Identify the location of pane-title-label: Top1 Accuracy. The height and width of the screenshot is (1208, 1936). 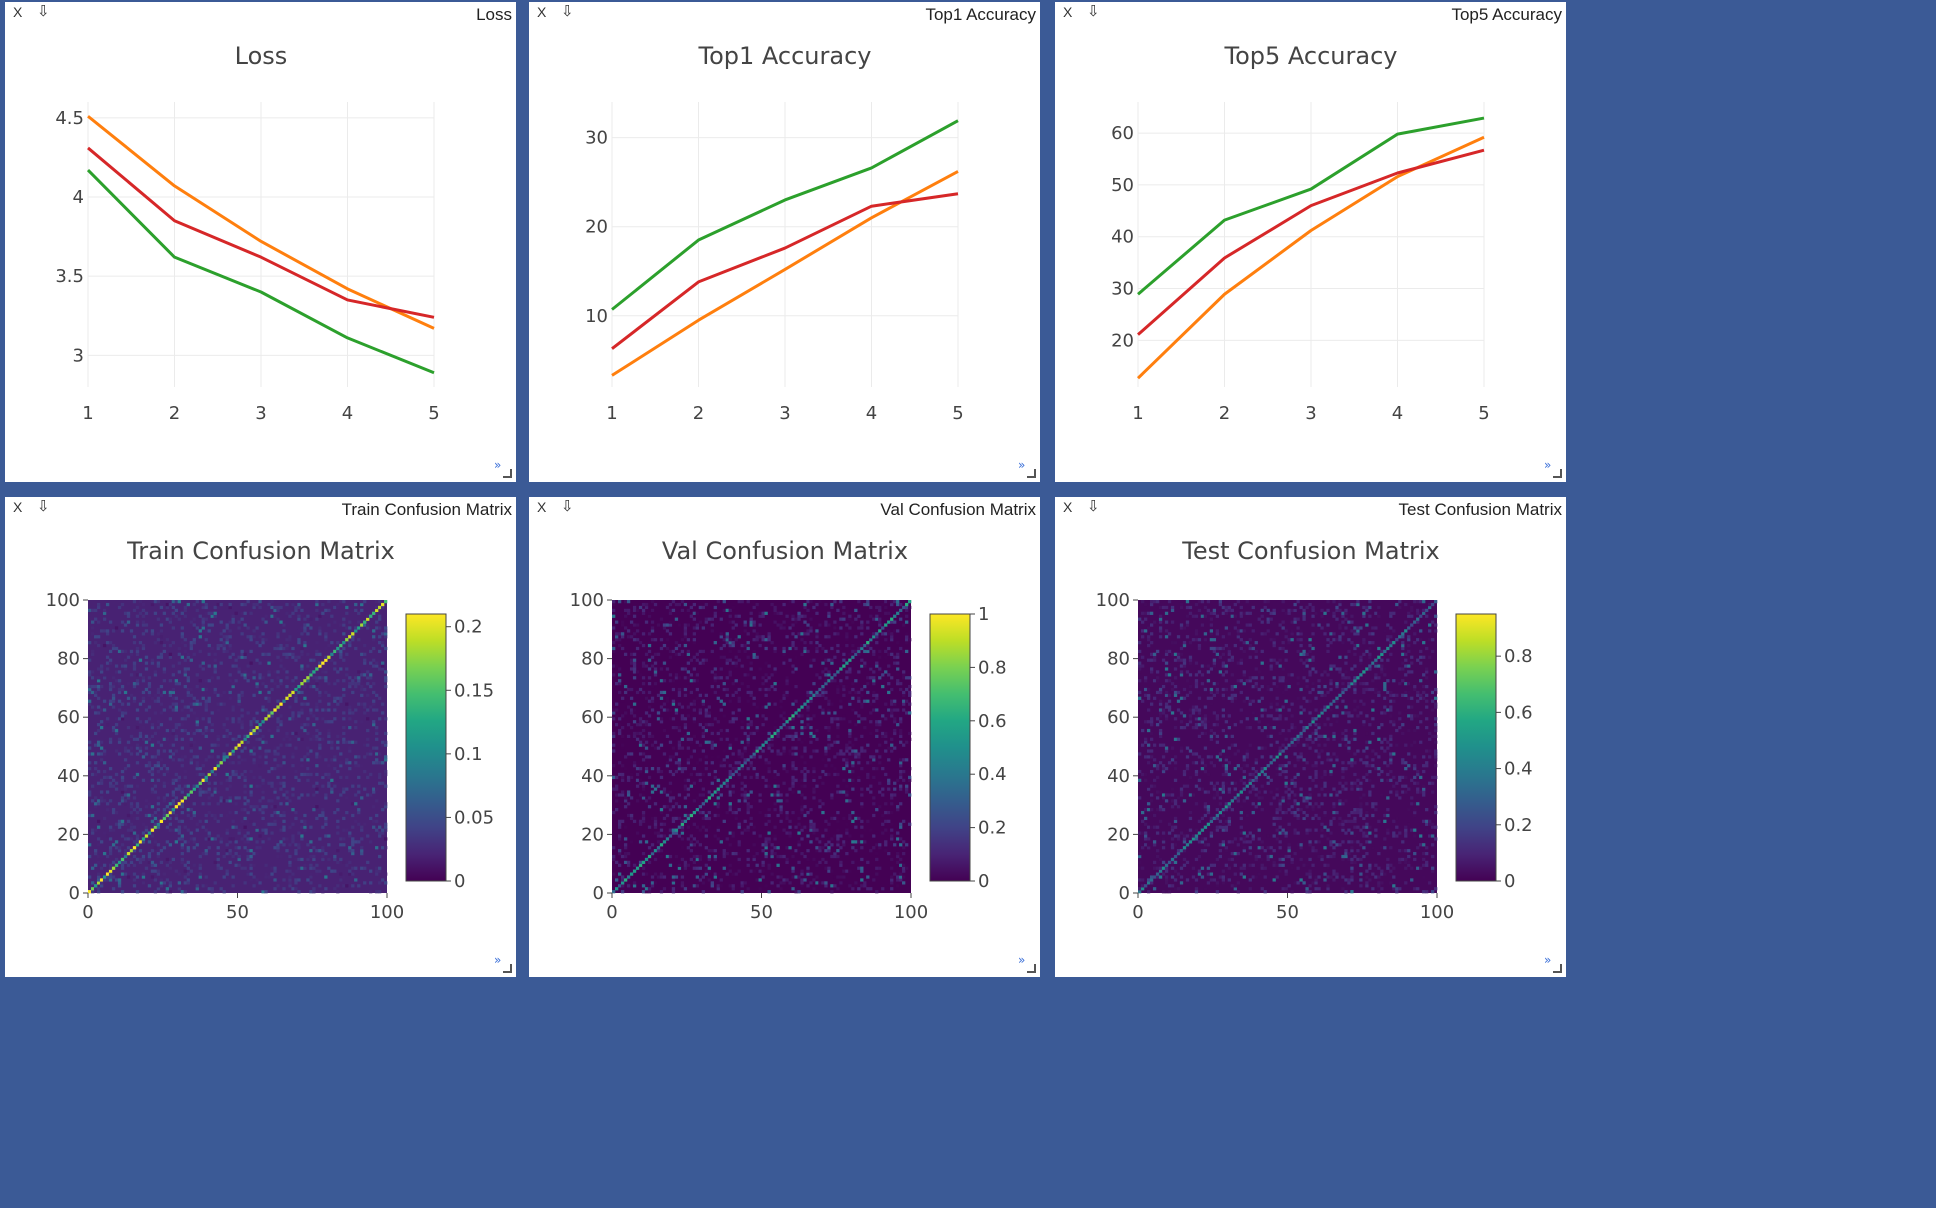
(980, 14).